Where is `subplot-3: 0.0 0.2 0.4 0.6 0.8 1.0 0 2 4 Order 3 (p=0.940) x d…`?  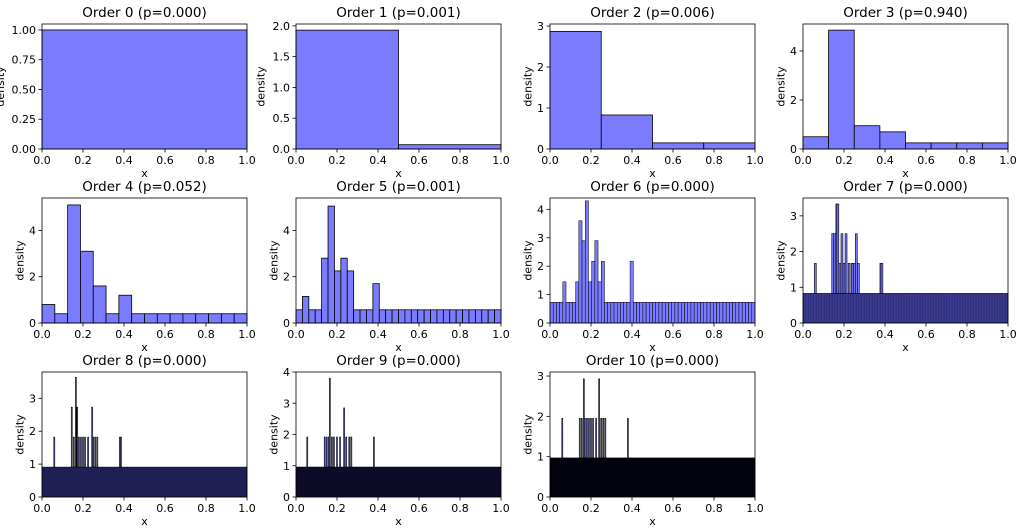
subplot-3: 0.0 0.2 0.4 0.6 0.8 1.0 0 2 4 Order 3 (p=0.940) x d… is located at coordinates (896, 92).